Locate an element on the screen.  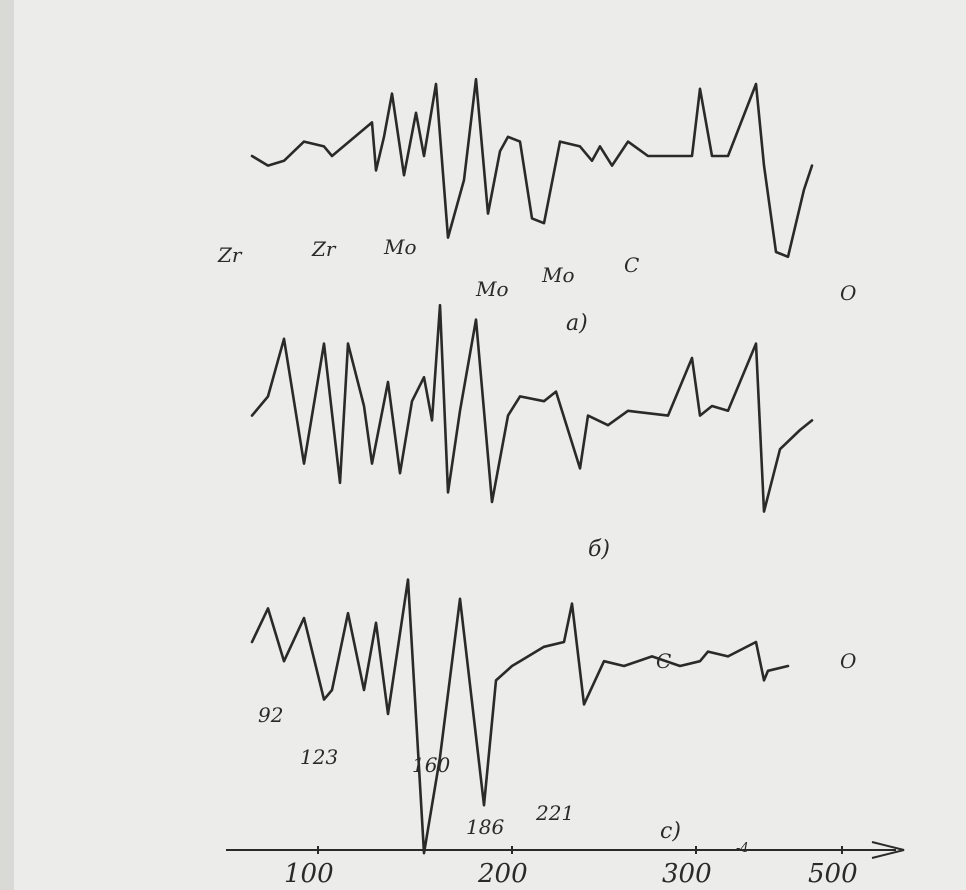
peak-label-186: 186 is located at coordinates (485, 827).